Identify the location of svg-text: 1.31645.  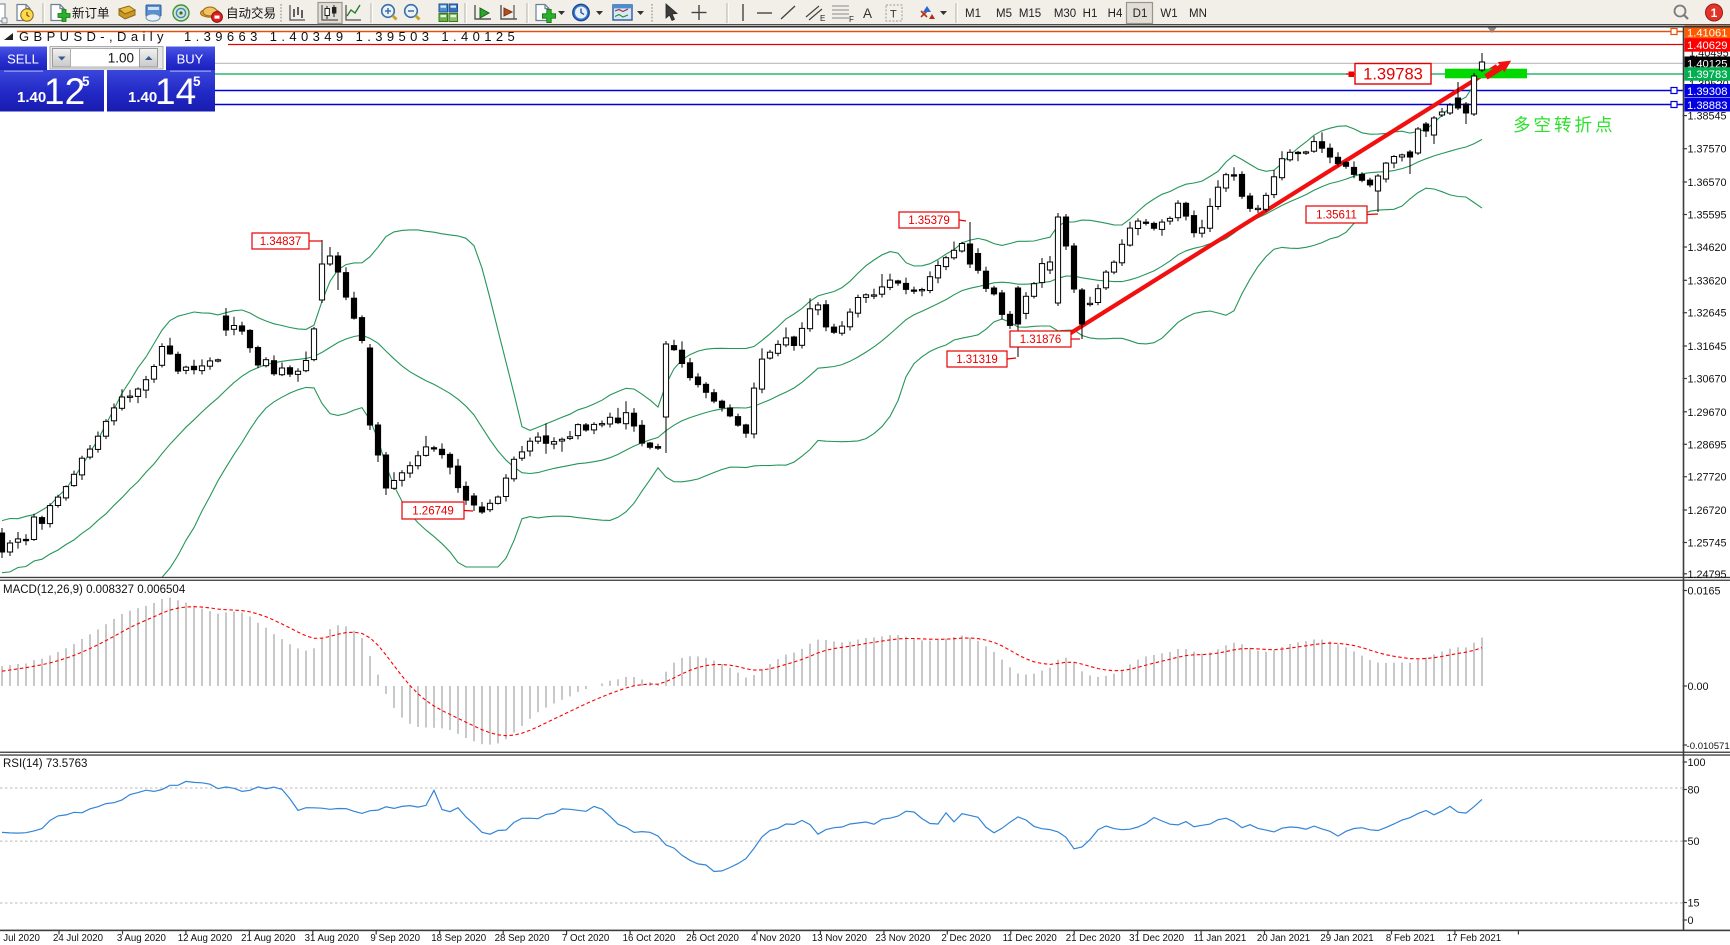
(1707, 347).